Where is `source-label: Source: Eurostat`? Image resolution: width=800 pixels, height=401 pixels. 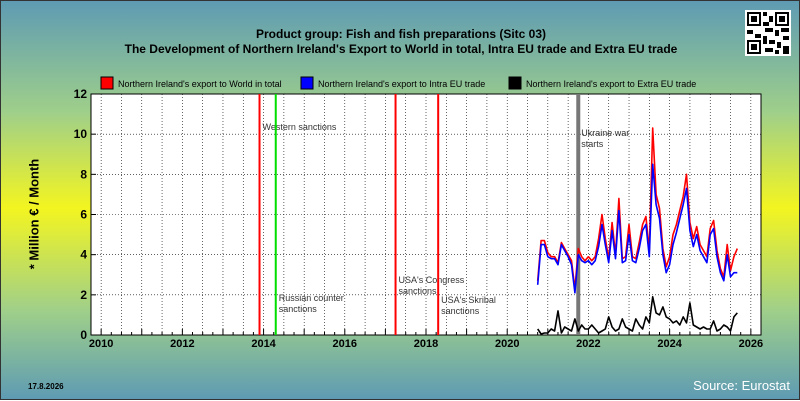 source-label: Source: Eurostat is located at coordinates (741, 385).